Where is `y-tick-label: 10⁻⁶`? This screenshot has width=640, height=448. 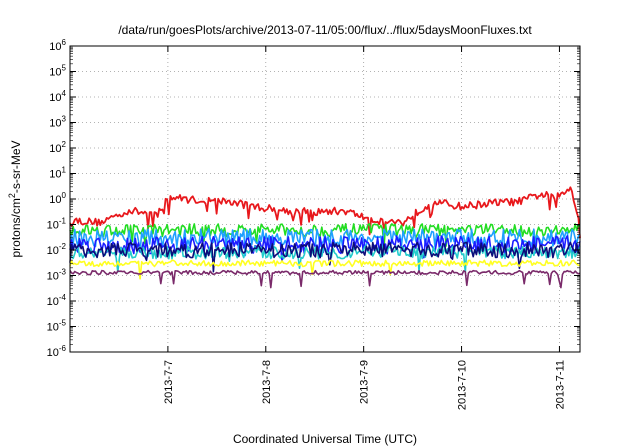
y-tick-label: 10⁻⁶ is located at coordinates (57, 351).